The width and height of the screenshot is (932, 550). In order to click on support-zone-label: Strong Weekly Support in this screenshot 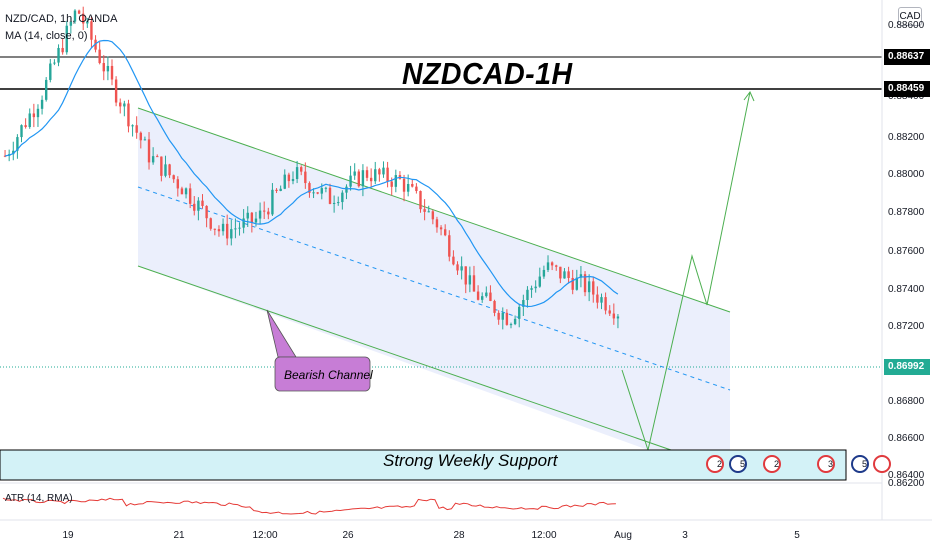, I will do `click(470, 460)`.